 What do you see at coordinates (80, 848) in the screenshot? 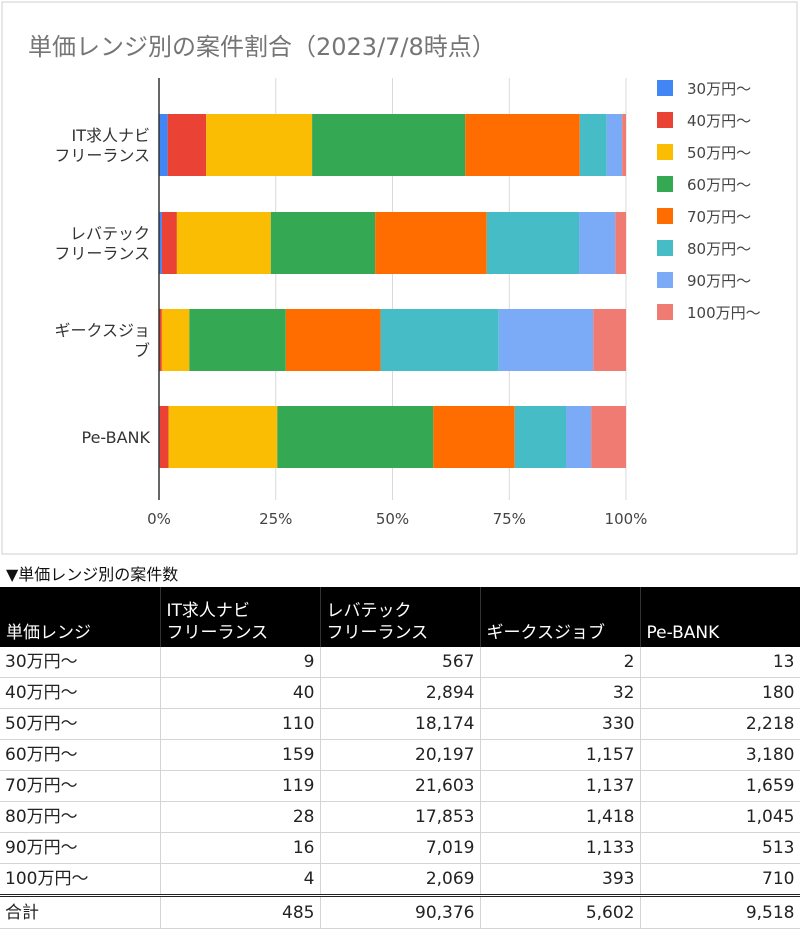
I see `cell-range: 90万円〜` at bounding box center [80, 848].